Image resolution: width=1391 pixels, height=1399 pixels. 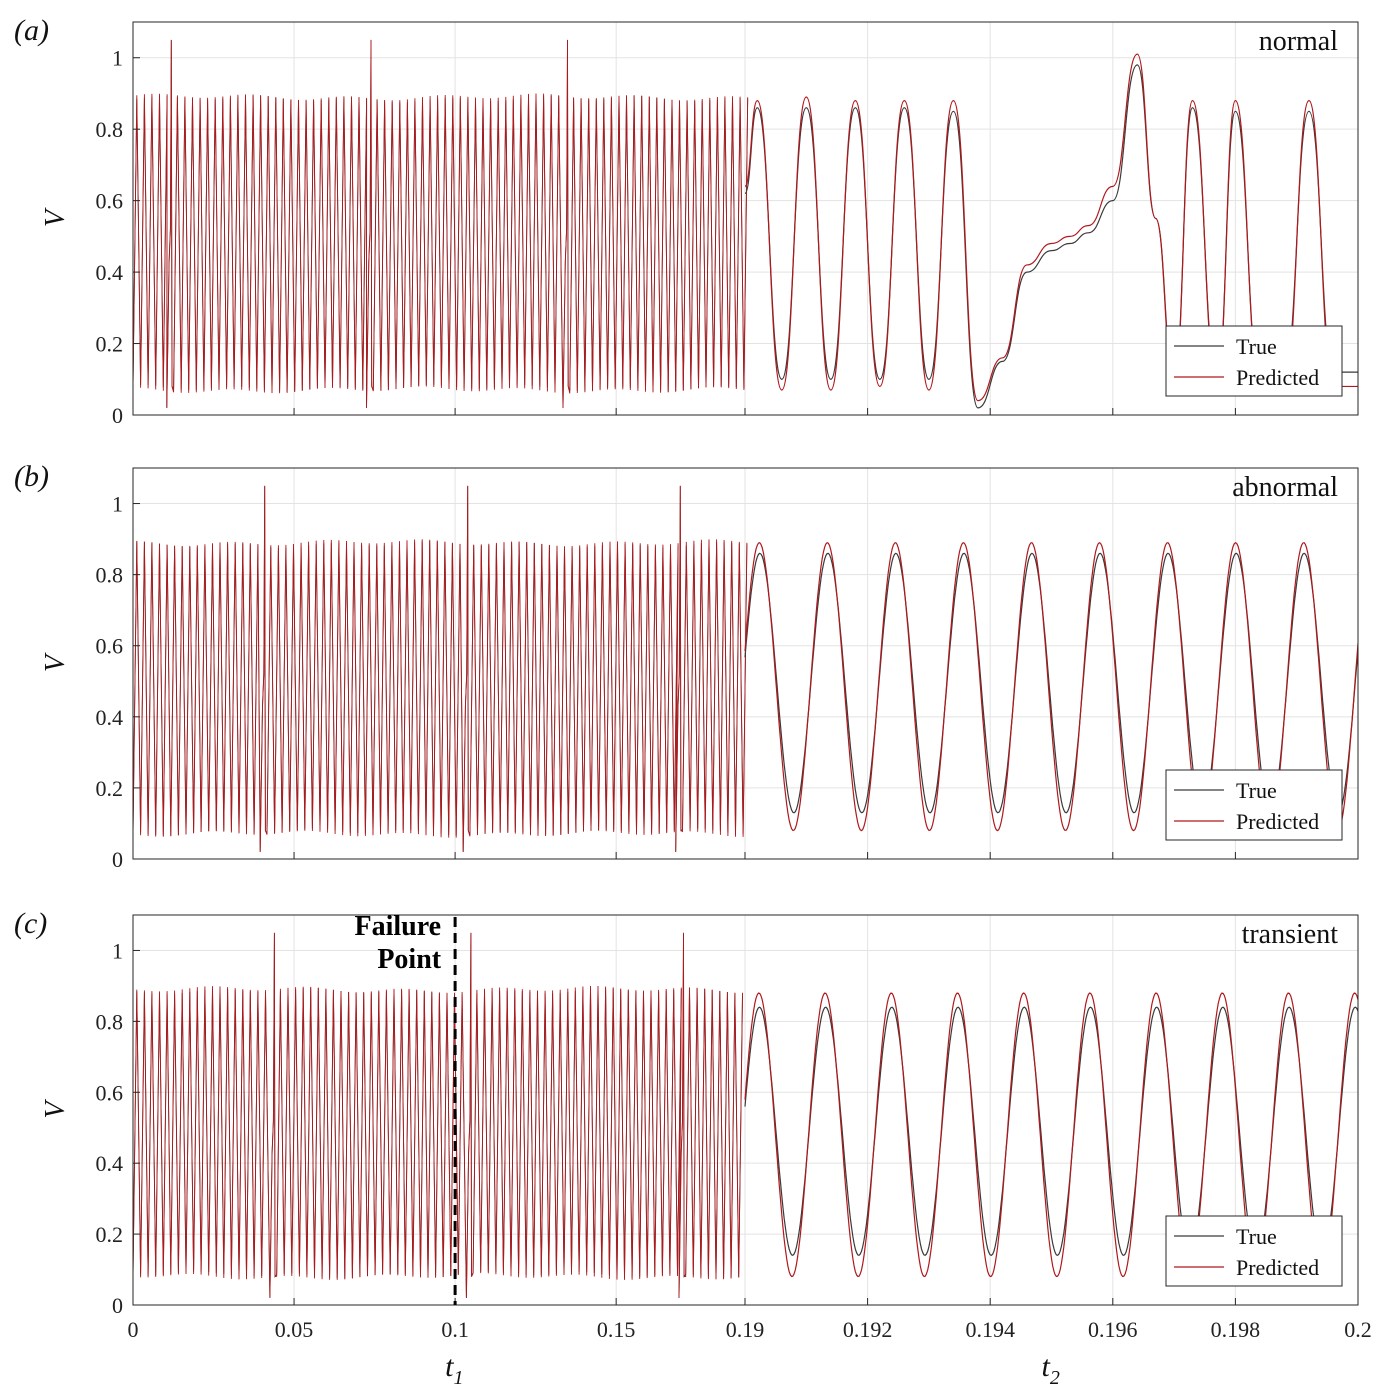 What do you see at coordinates (449, 1366) in the screenshot?
I see `x-axis-label-t1-main: t` at bounding box center [449, 1366].